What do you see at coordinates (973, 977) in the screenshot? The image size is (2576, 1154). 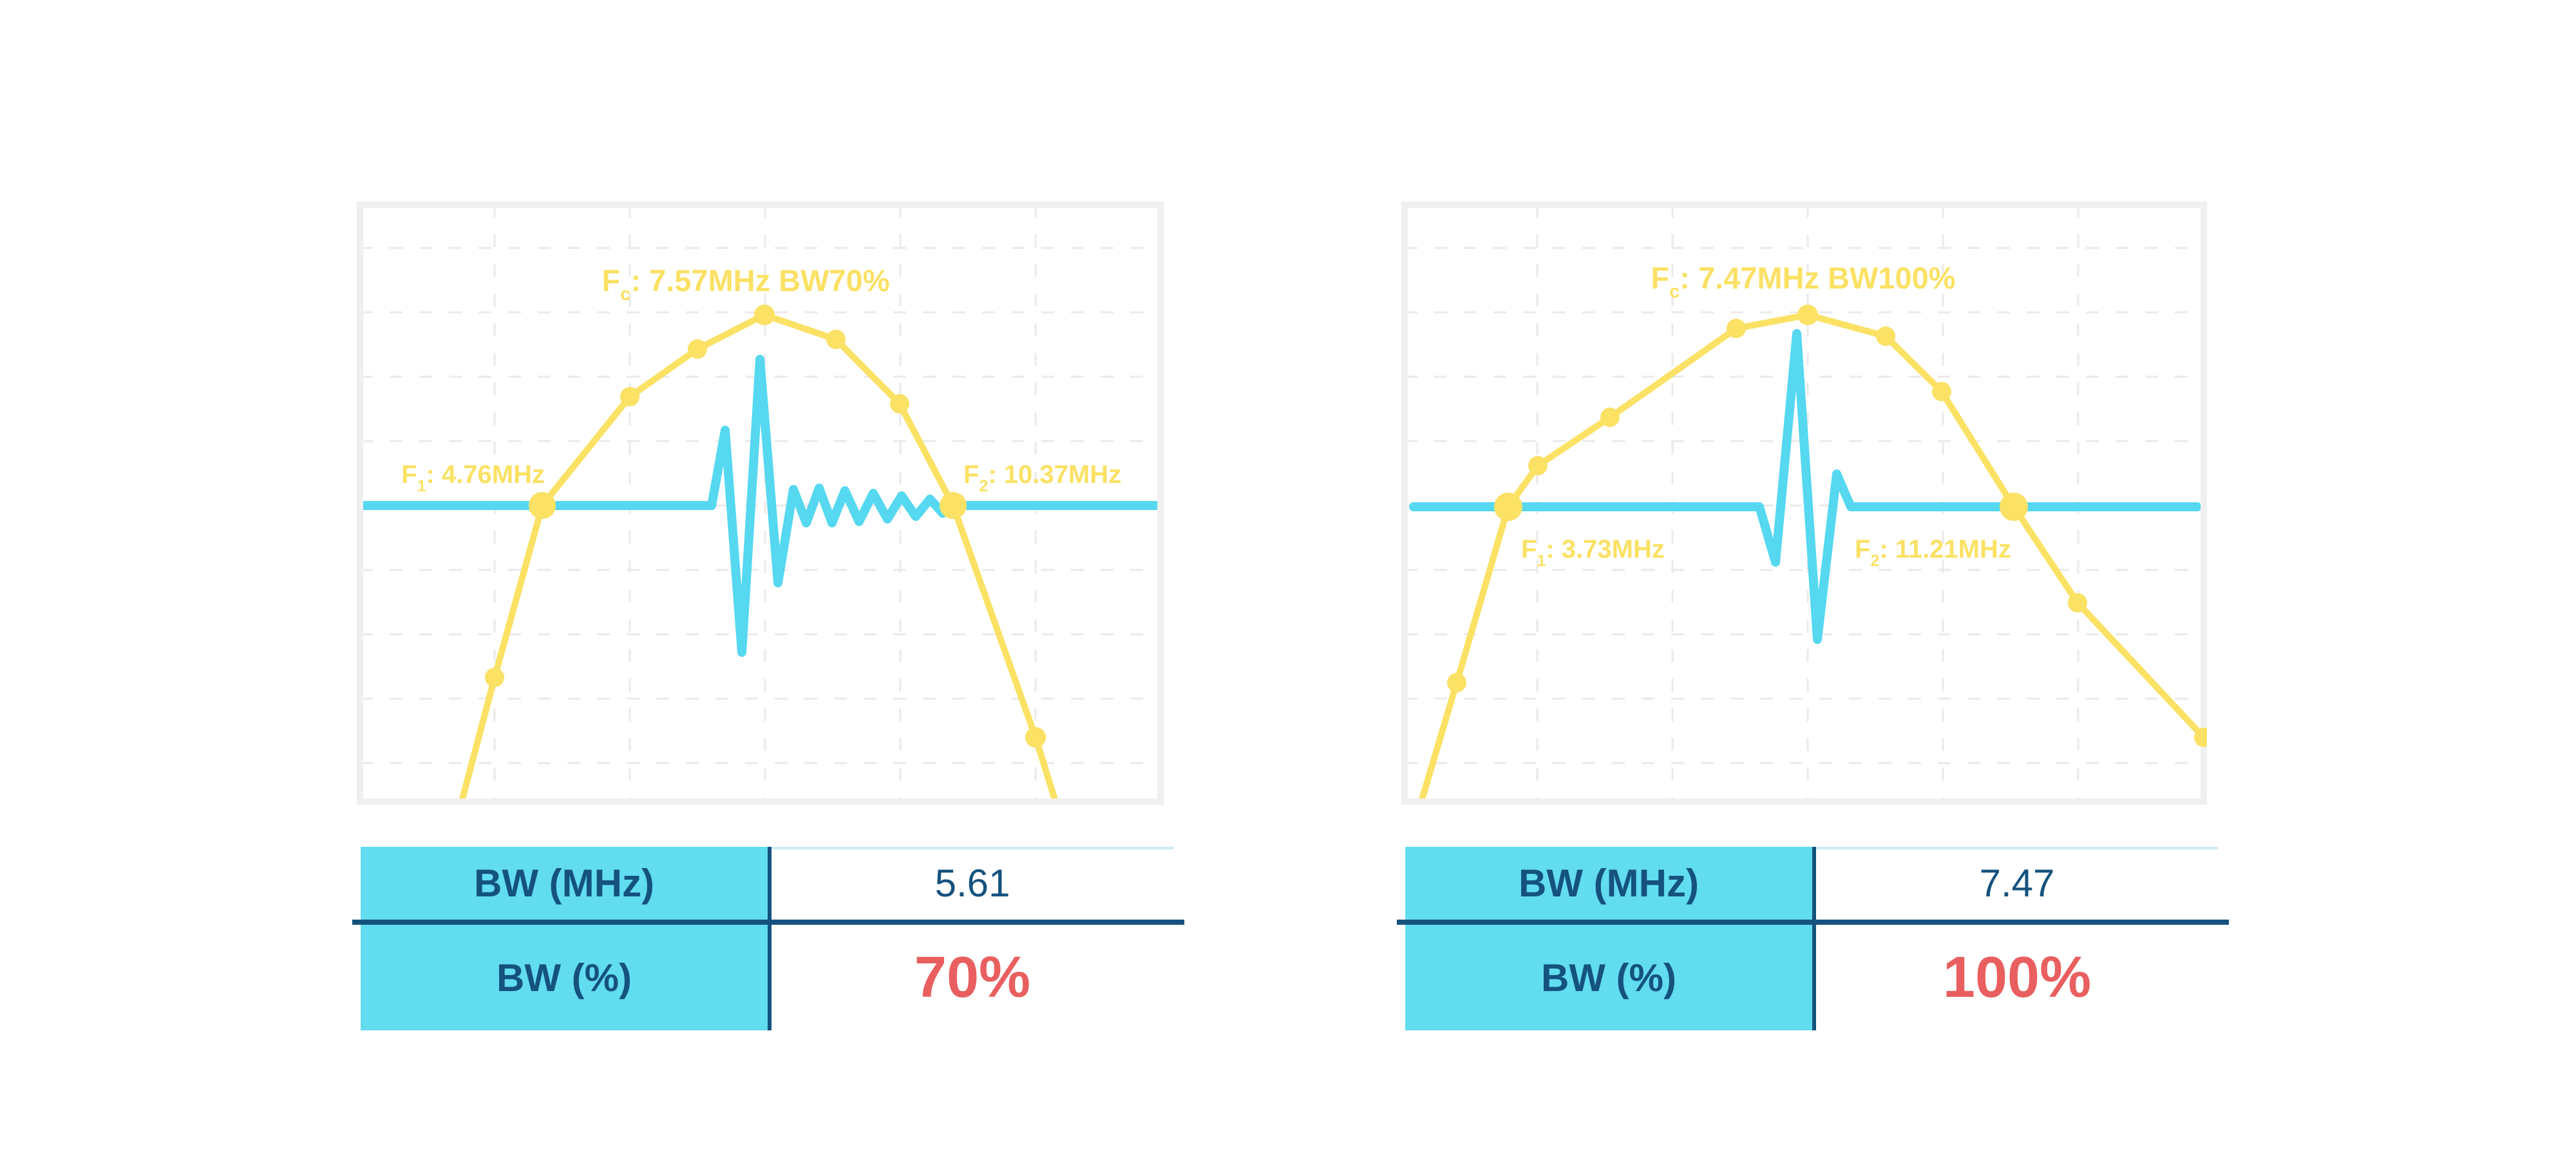 I see `bw-pct-value: 70%` at bounding box center [973, 977].